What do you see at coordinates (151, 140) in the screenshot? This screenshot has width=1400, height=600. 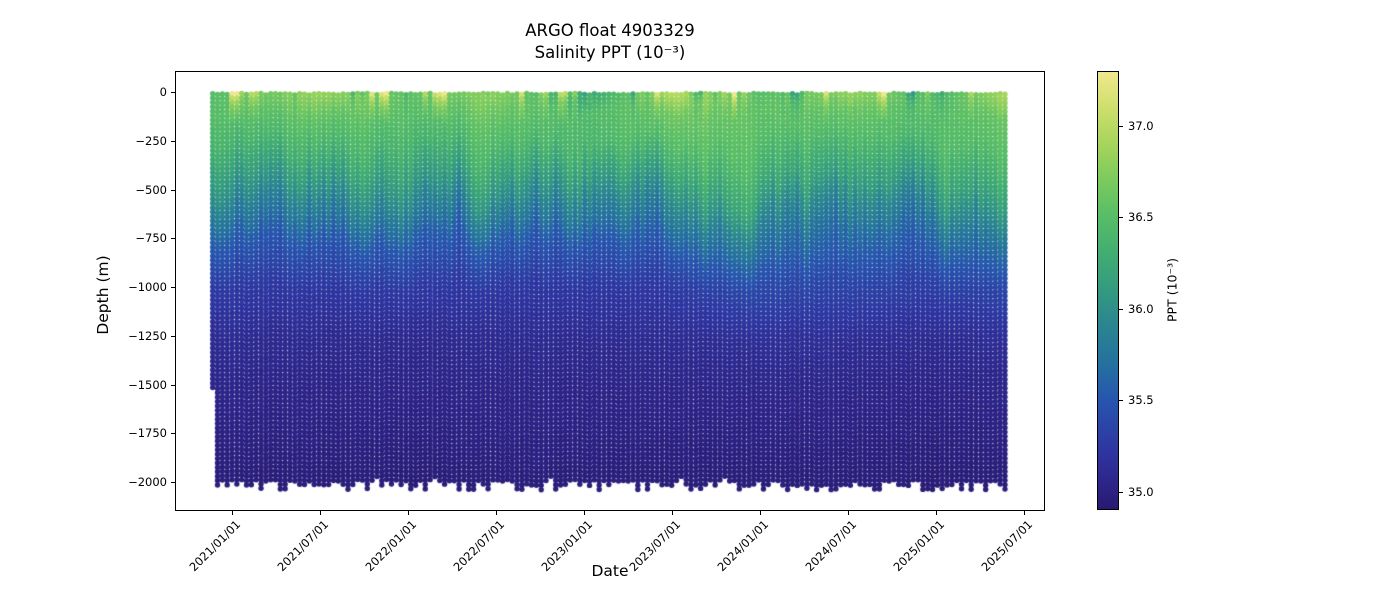 I see `y-tick-label: −250` at bounding box center [151, 140].